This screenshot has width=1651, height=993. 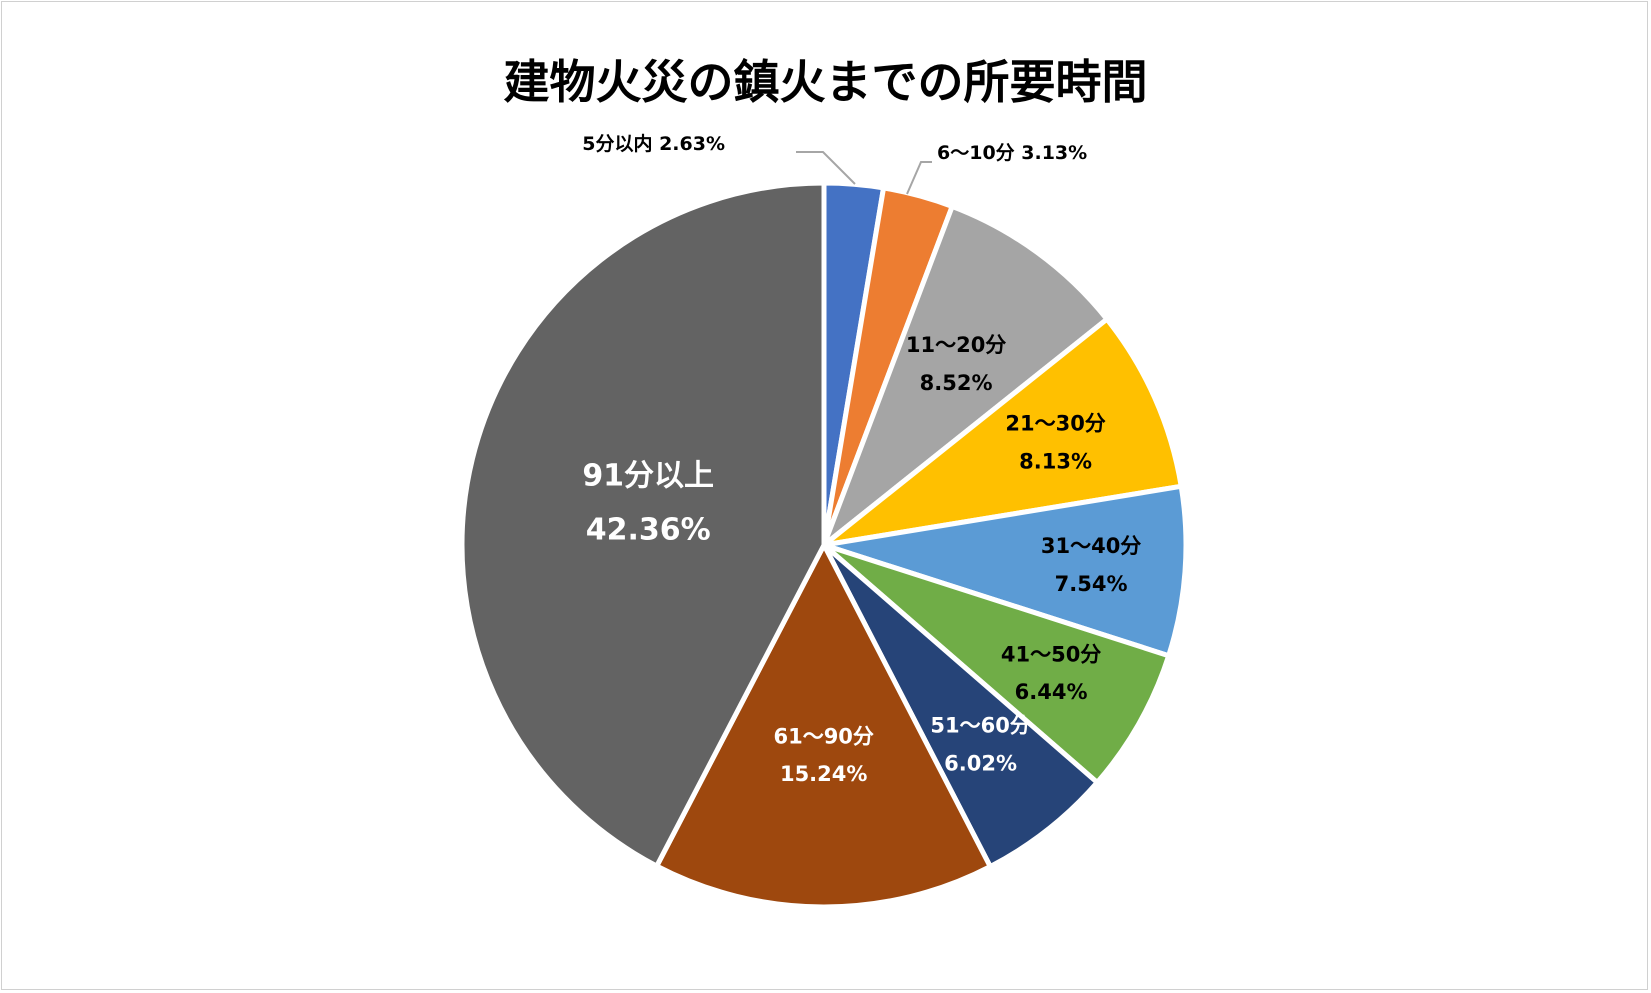 I want to click on slice-label: 6～10分 3.13%, so click(x=1012, y=153).